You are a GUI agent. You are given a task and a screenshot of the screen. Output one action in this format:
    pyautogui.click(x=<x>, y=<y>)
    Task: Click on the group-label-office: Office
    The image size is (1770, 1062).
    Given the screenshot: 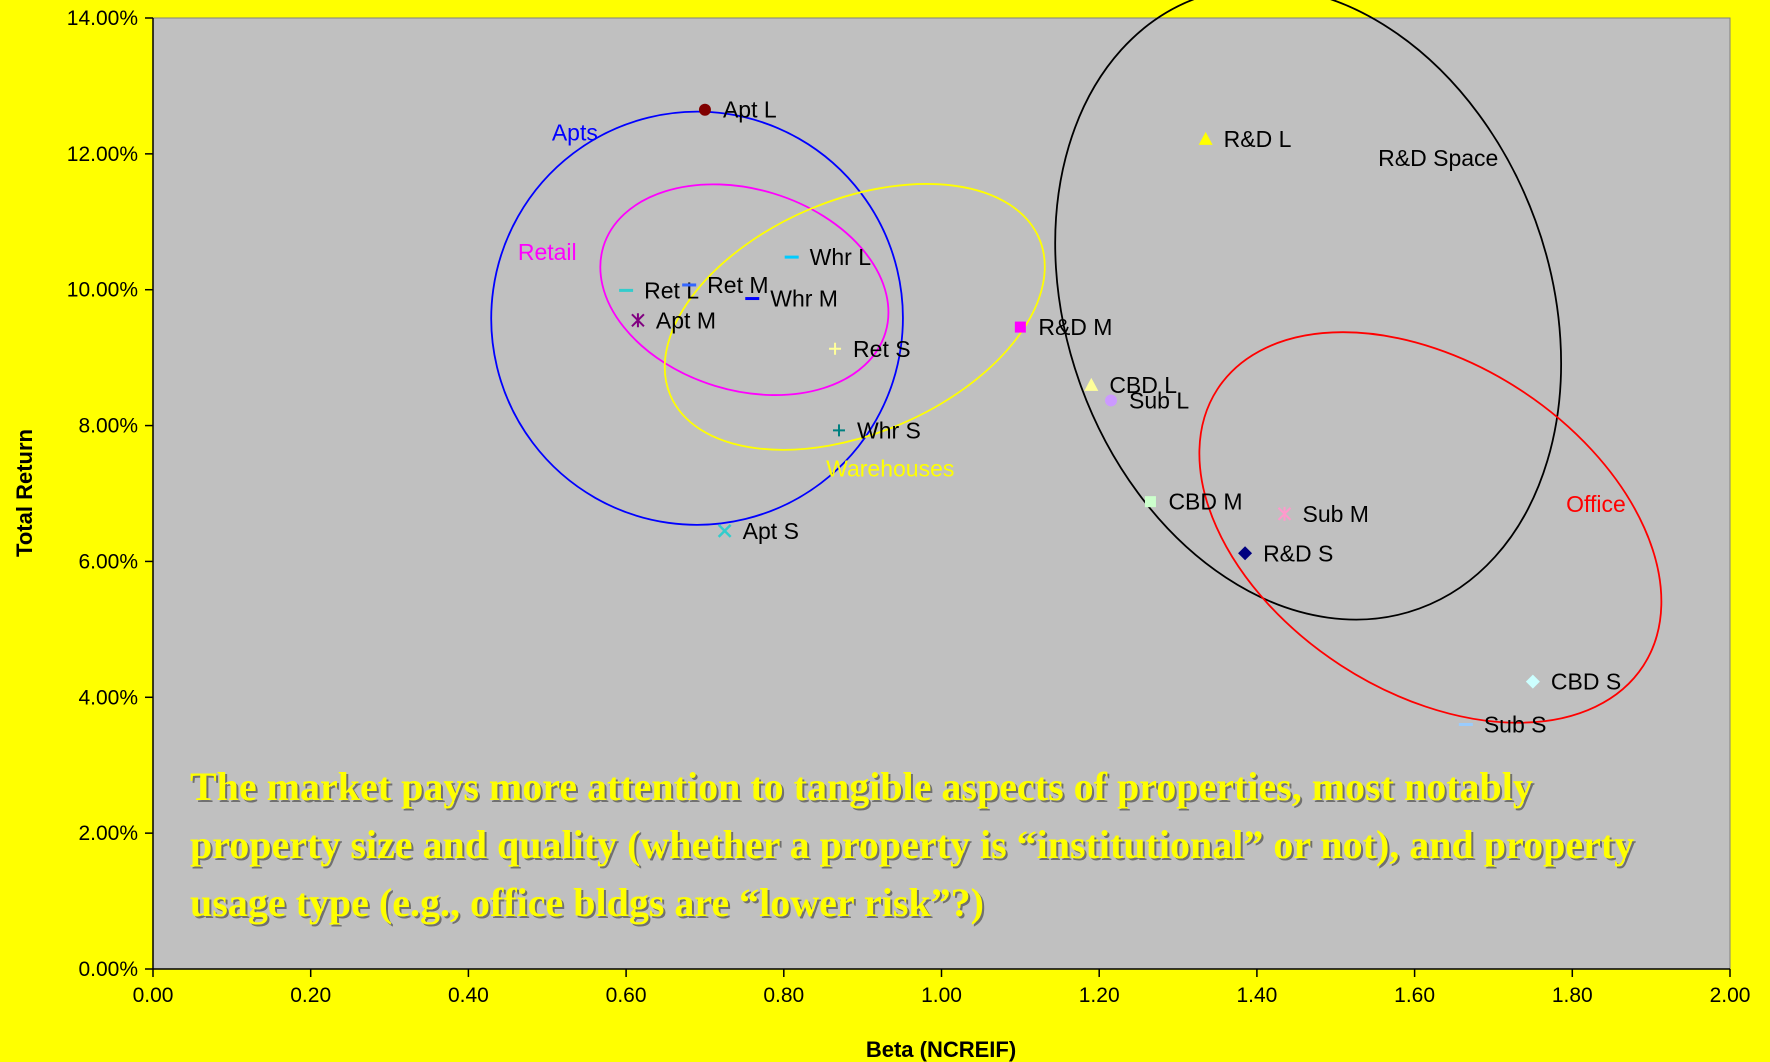 What is the action you would take?
    pyautogui.click(x=1596, y=504)
    